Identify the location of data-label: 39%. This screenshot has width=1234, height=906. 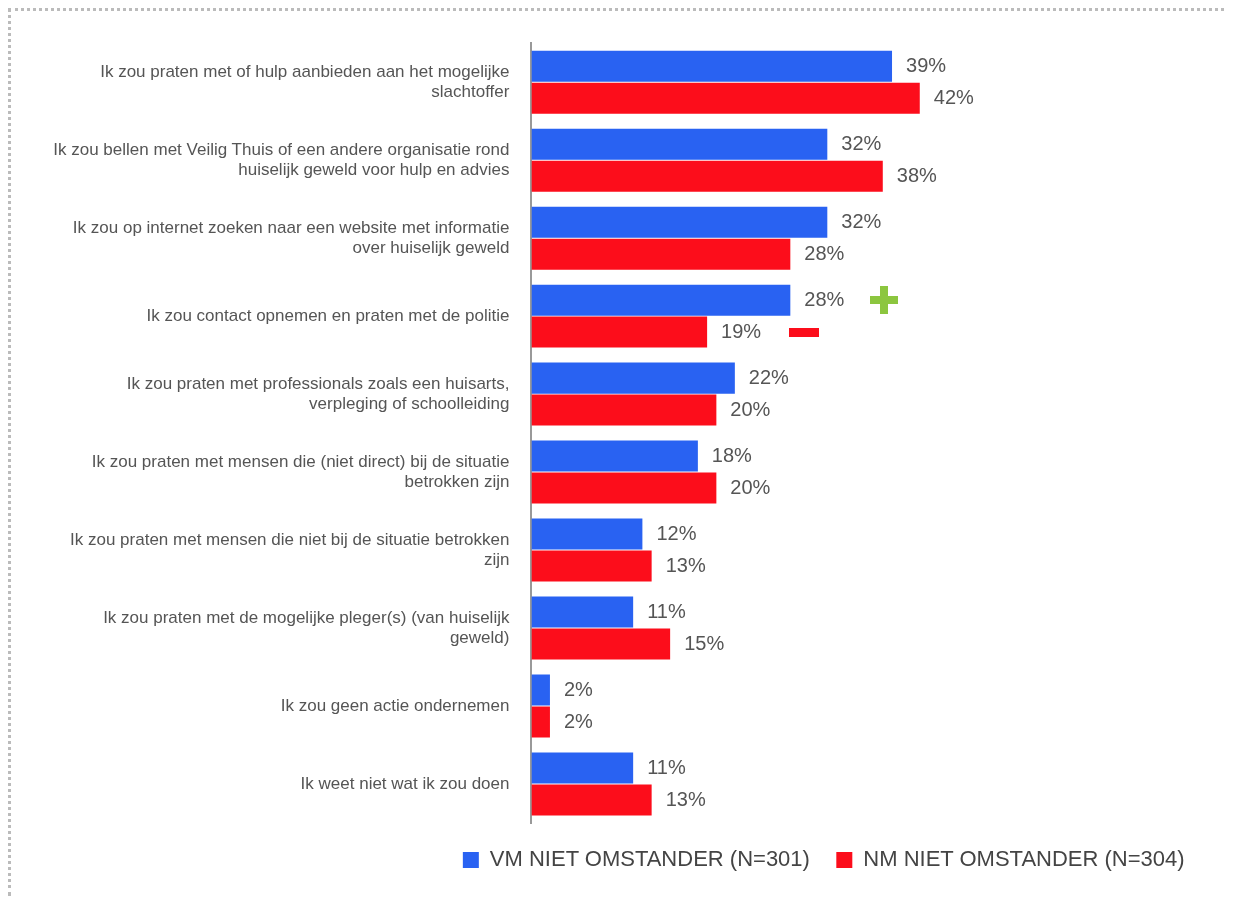
(926, 64).